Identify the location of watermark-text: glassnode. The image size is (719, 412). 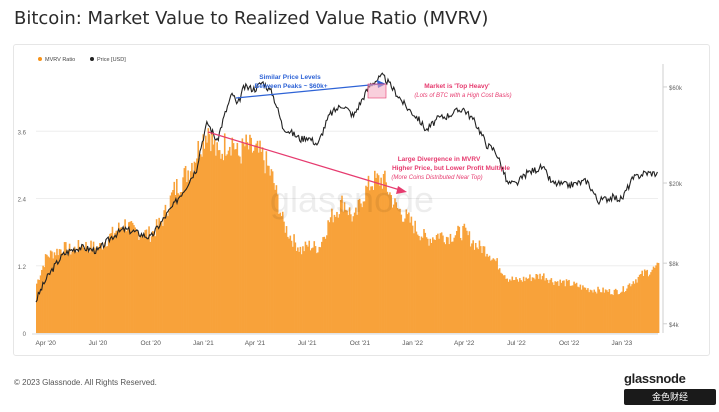
(352, 199).